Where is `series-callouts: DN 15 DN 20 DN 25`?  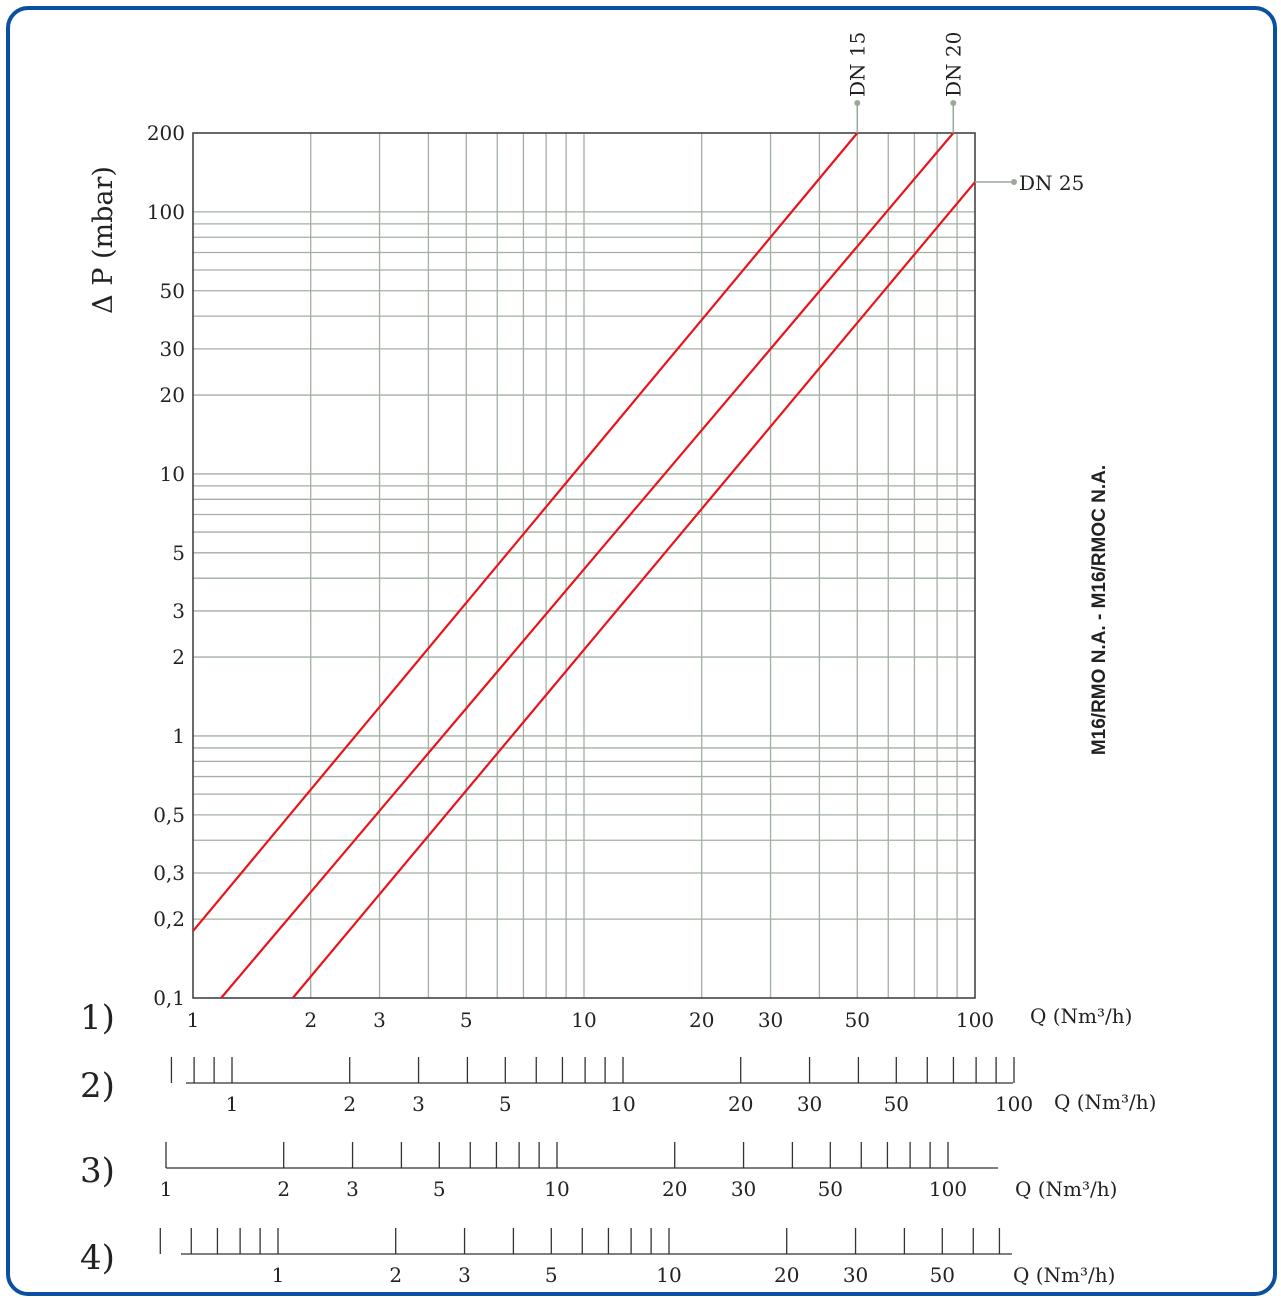 series-callouts: DN 15 DN 20 DN 25 is located at coordinates (964, 113).